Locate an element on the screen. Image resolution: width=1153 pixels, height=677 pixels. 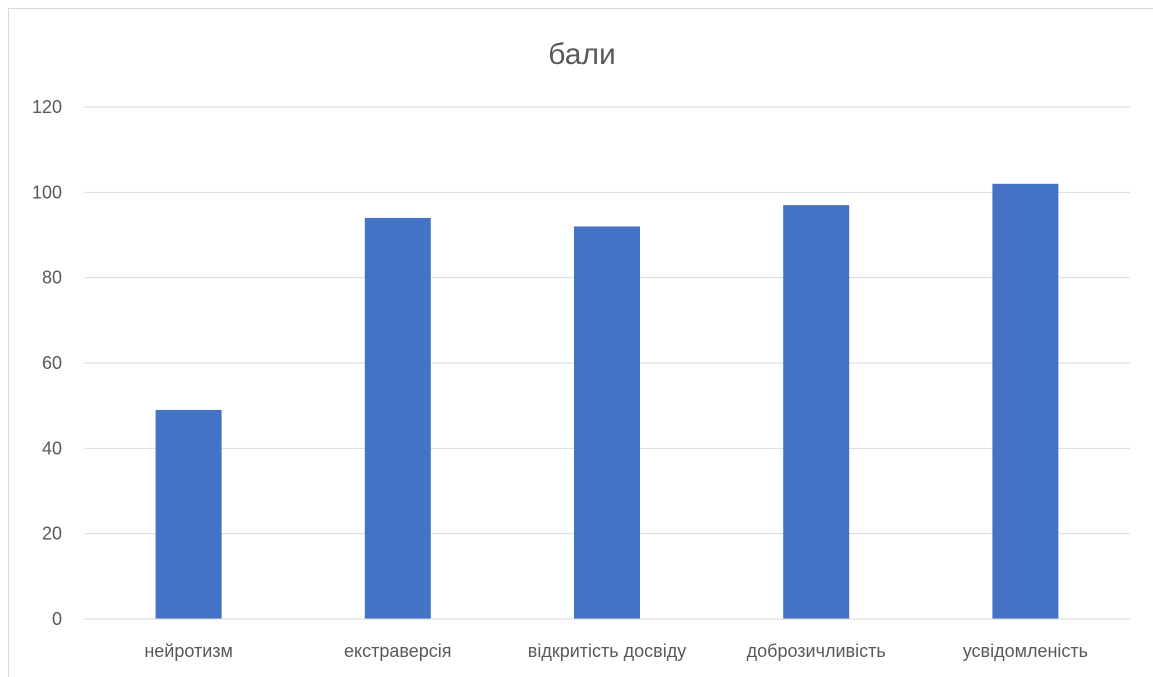
x-category-label: усвідомленість is located at coordinates (1025, 651).